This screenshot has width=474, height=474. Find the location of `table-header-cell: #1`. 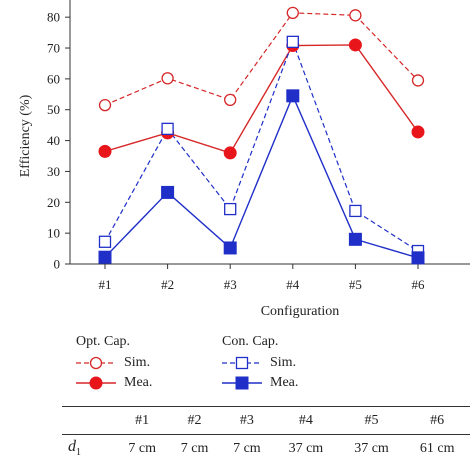

table-header-cell: #1 is located at coordinates (142, 420).